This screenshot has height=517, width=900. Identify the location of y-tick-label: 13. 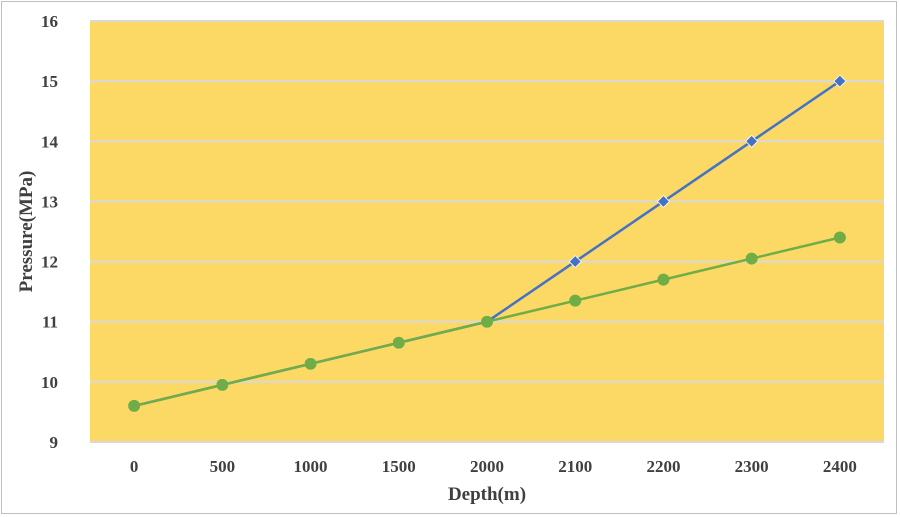
(49, 201).